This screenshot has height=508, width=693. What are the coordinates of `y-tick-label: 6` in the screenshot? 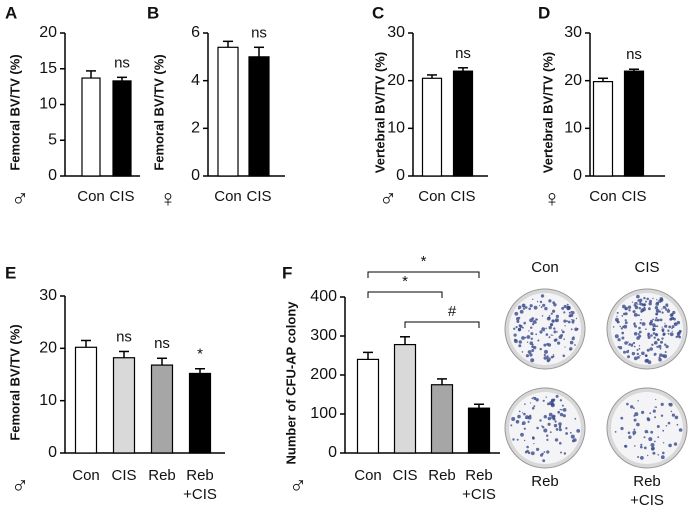 It's located at (195, 32).